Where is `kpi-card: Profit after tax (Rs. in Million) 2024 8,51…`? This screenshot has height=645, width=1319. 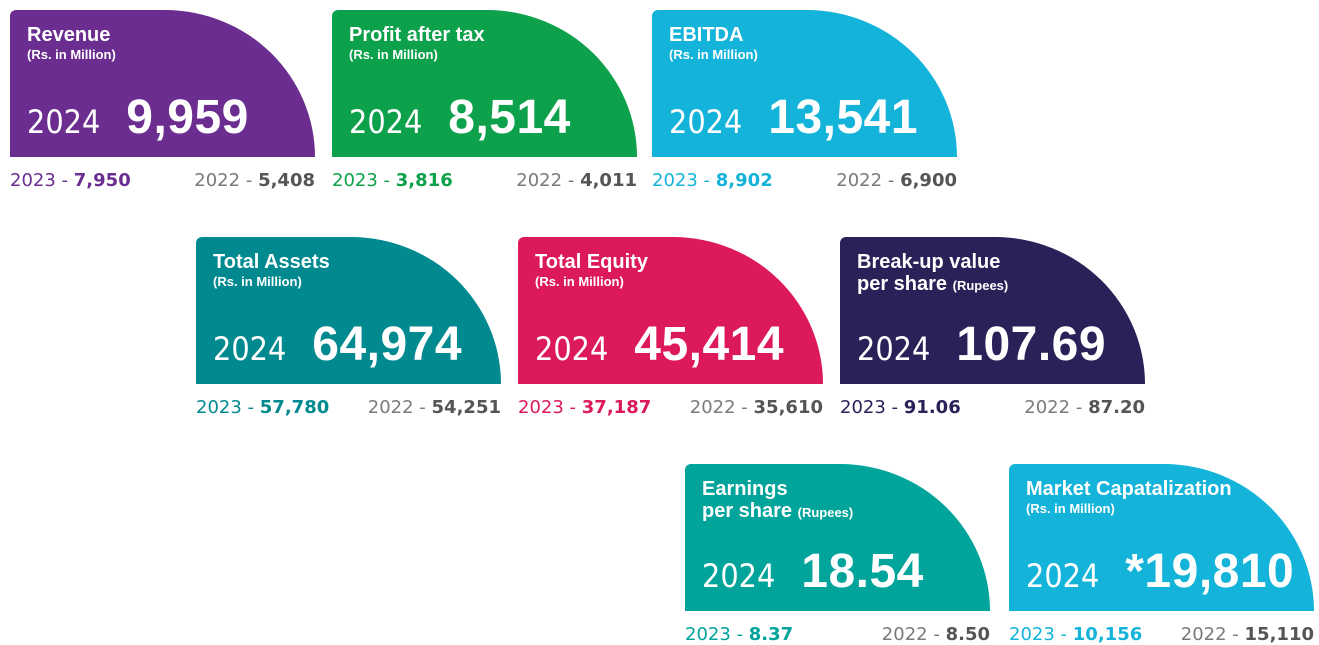 kpi-card: Profit after tax (Rs. in Million) 2024 8,51… is located at coordinates (484, 83).